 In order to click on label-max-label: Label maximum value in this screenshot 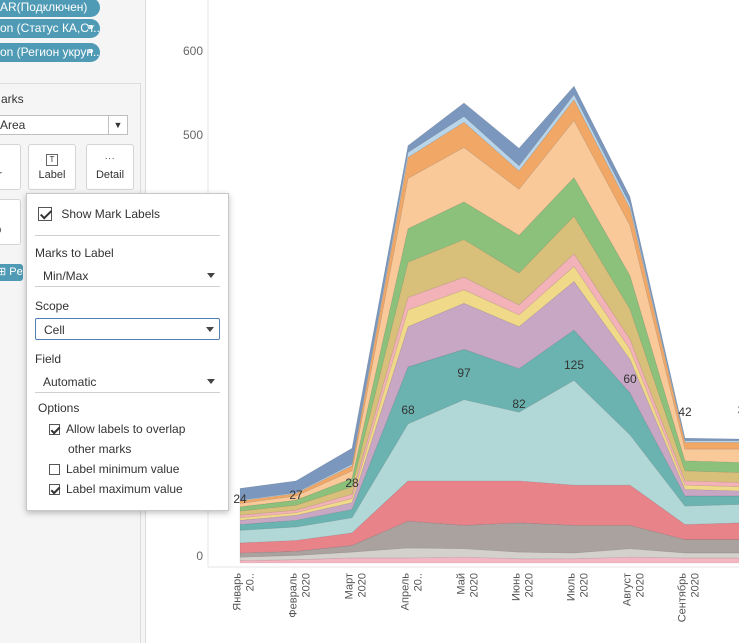, I will do `click(124, 489)`.